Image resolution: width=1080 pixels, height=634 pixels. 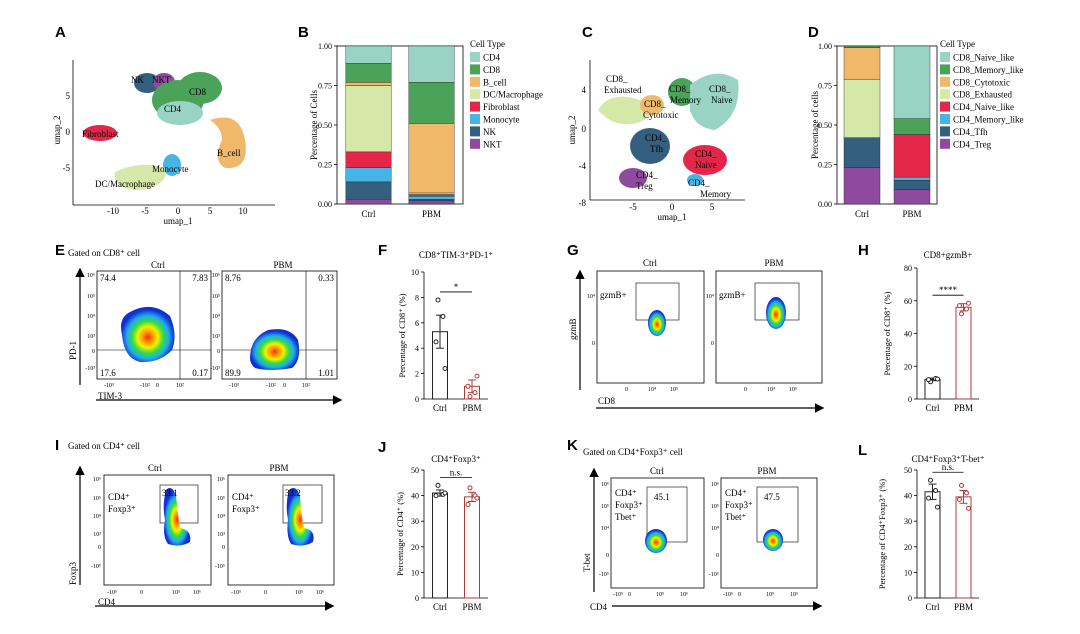 I want to click on legend-label: NK, so click(x=489, y=132).